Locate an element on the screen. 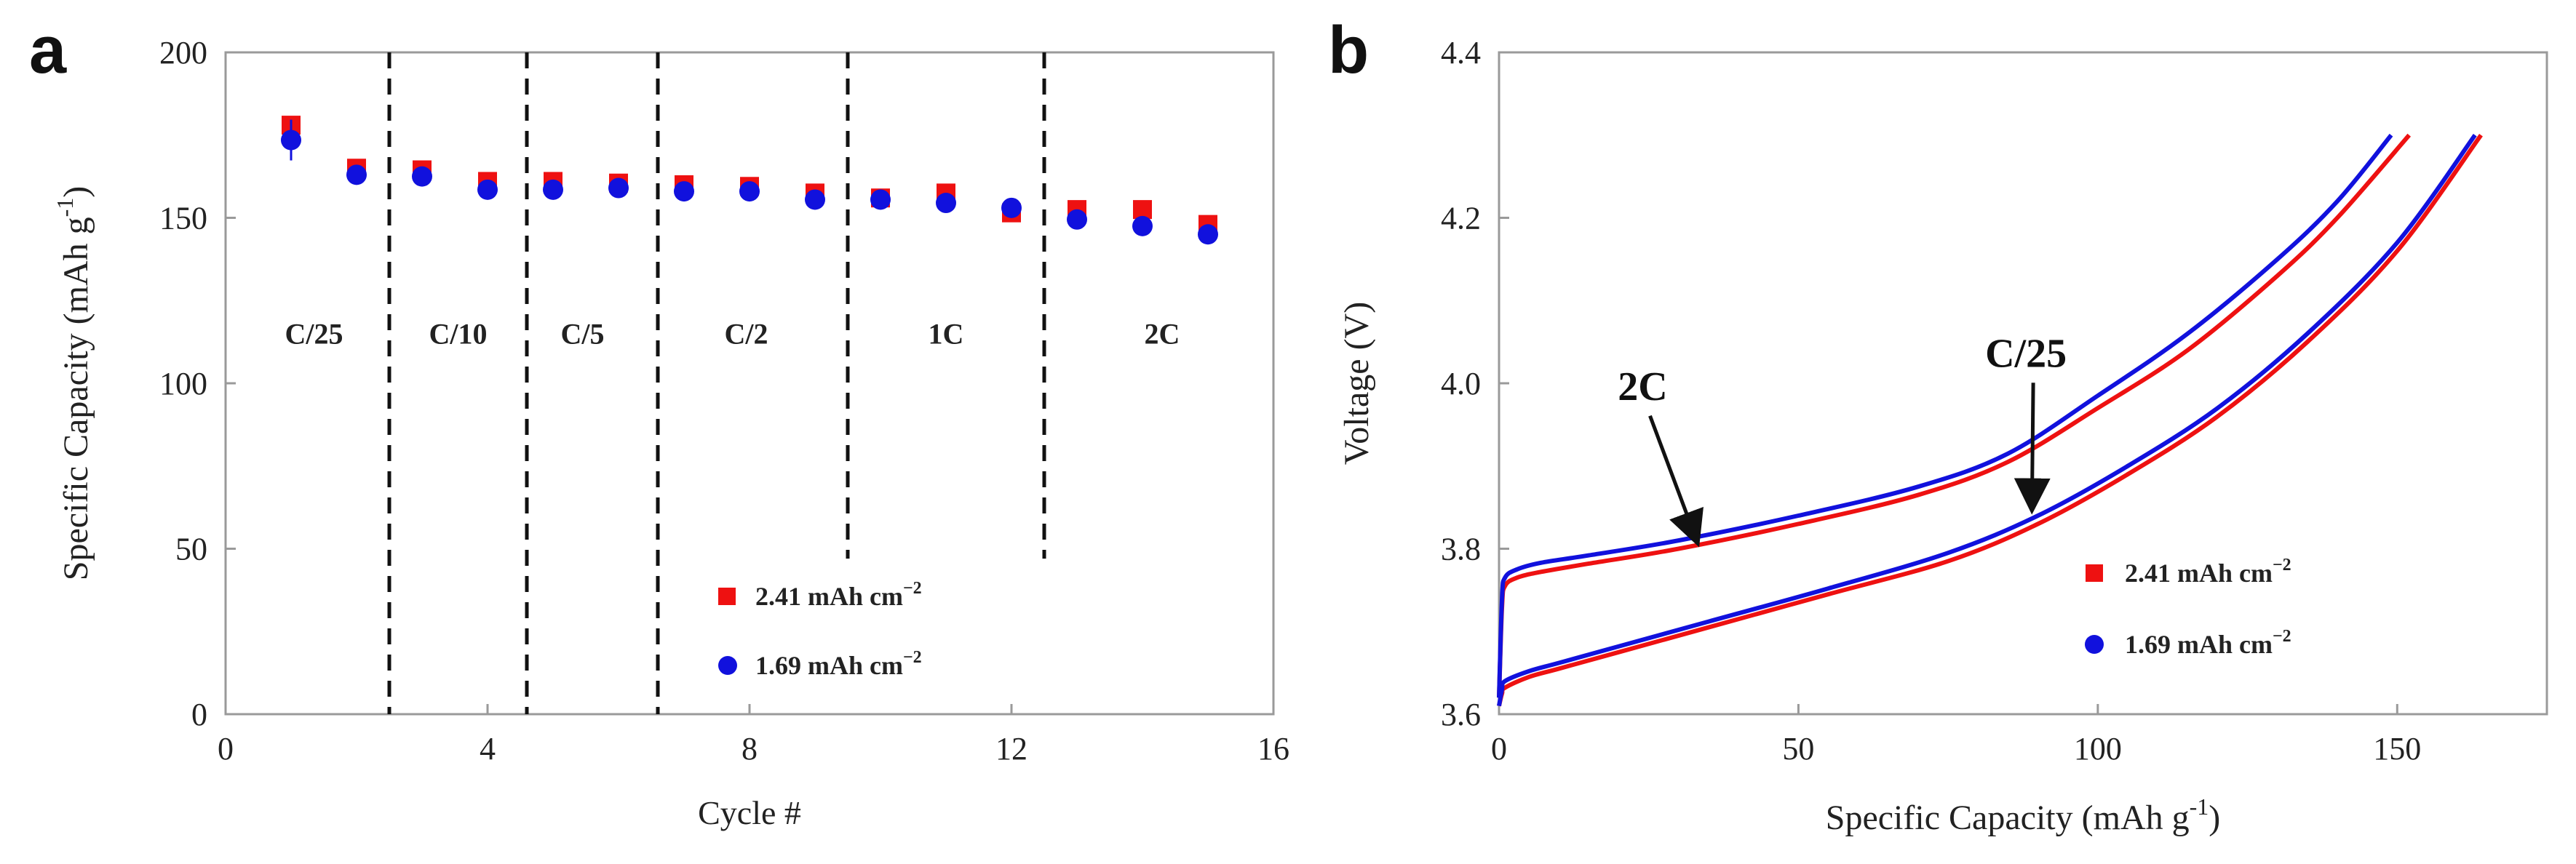  rate-label: C/5 is located at coordinates (583, 333).